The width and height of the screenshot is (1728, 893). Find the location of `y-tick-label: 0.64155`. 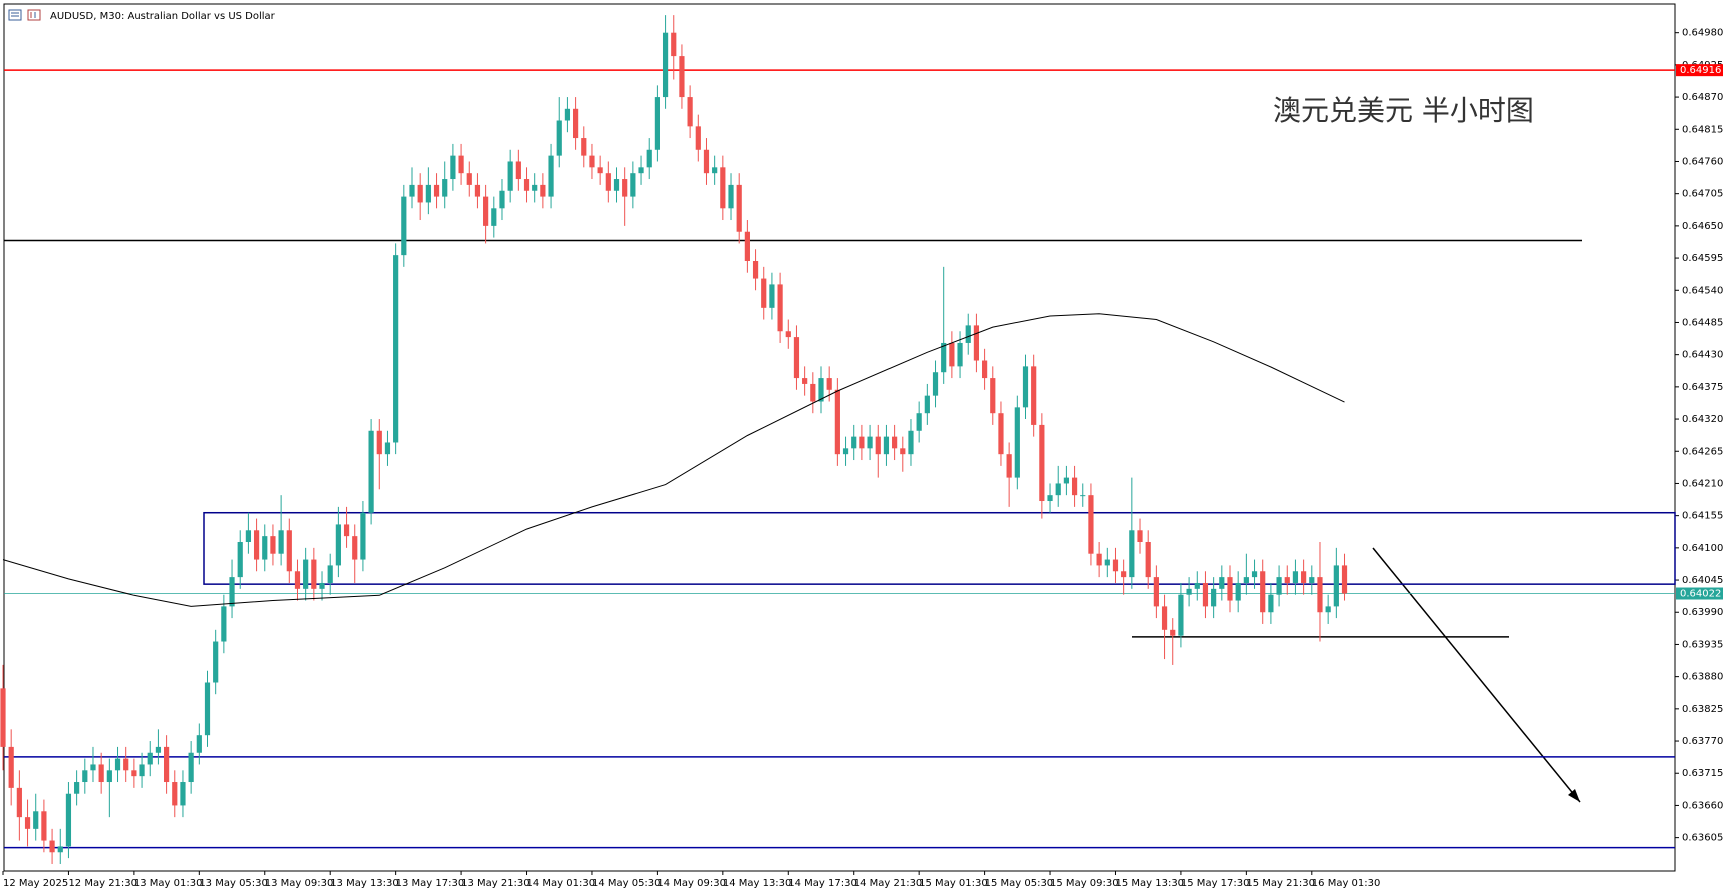

y-tick-label: 0.64155 is located at coordinates (1702, 516).